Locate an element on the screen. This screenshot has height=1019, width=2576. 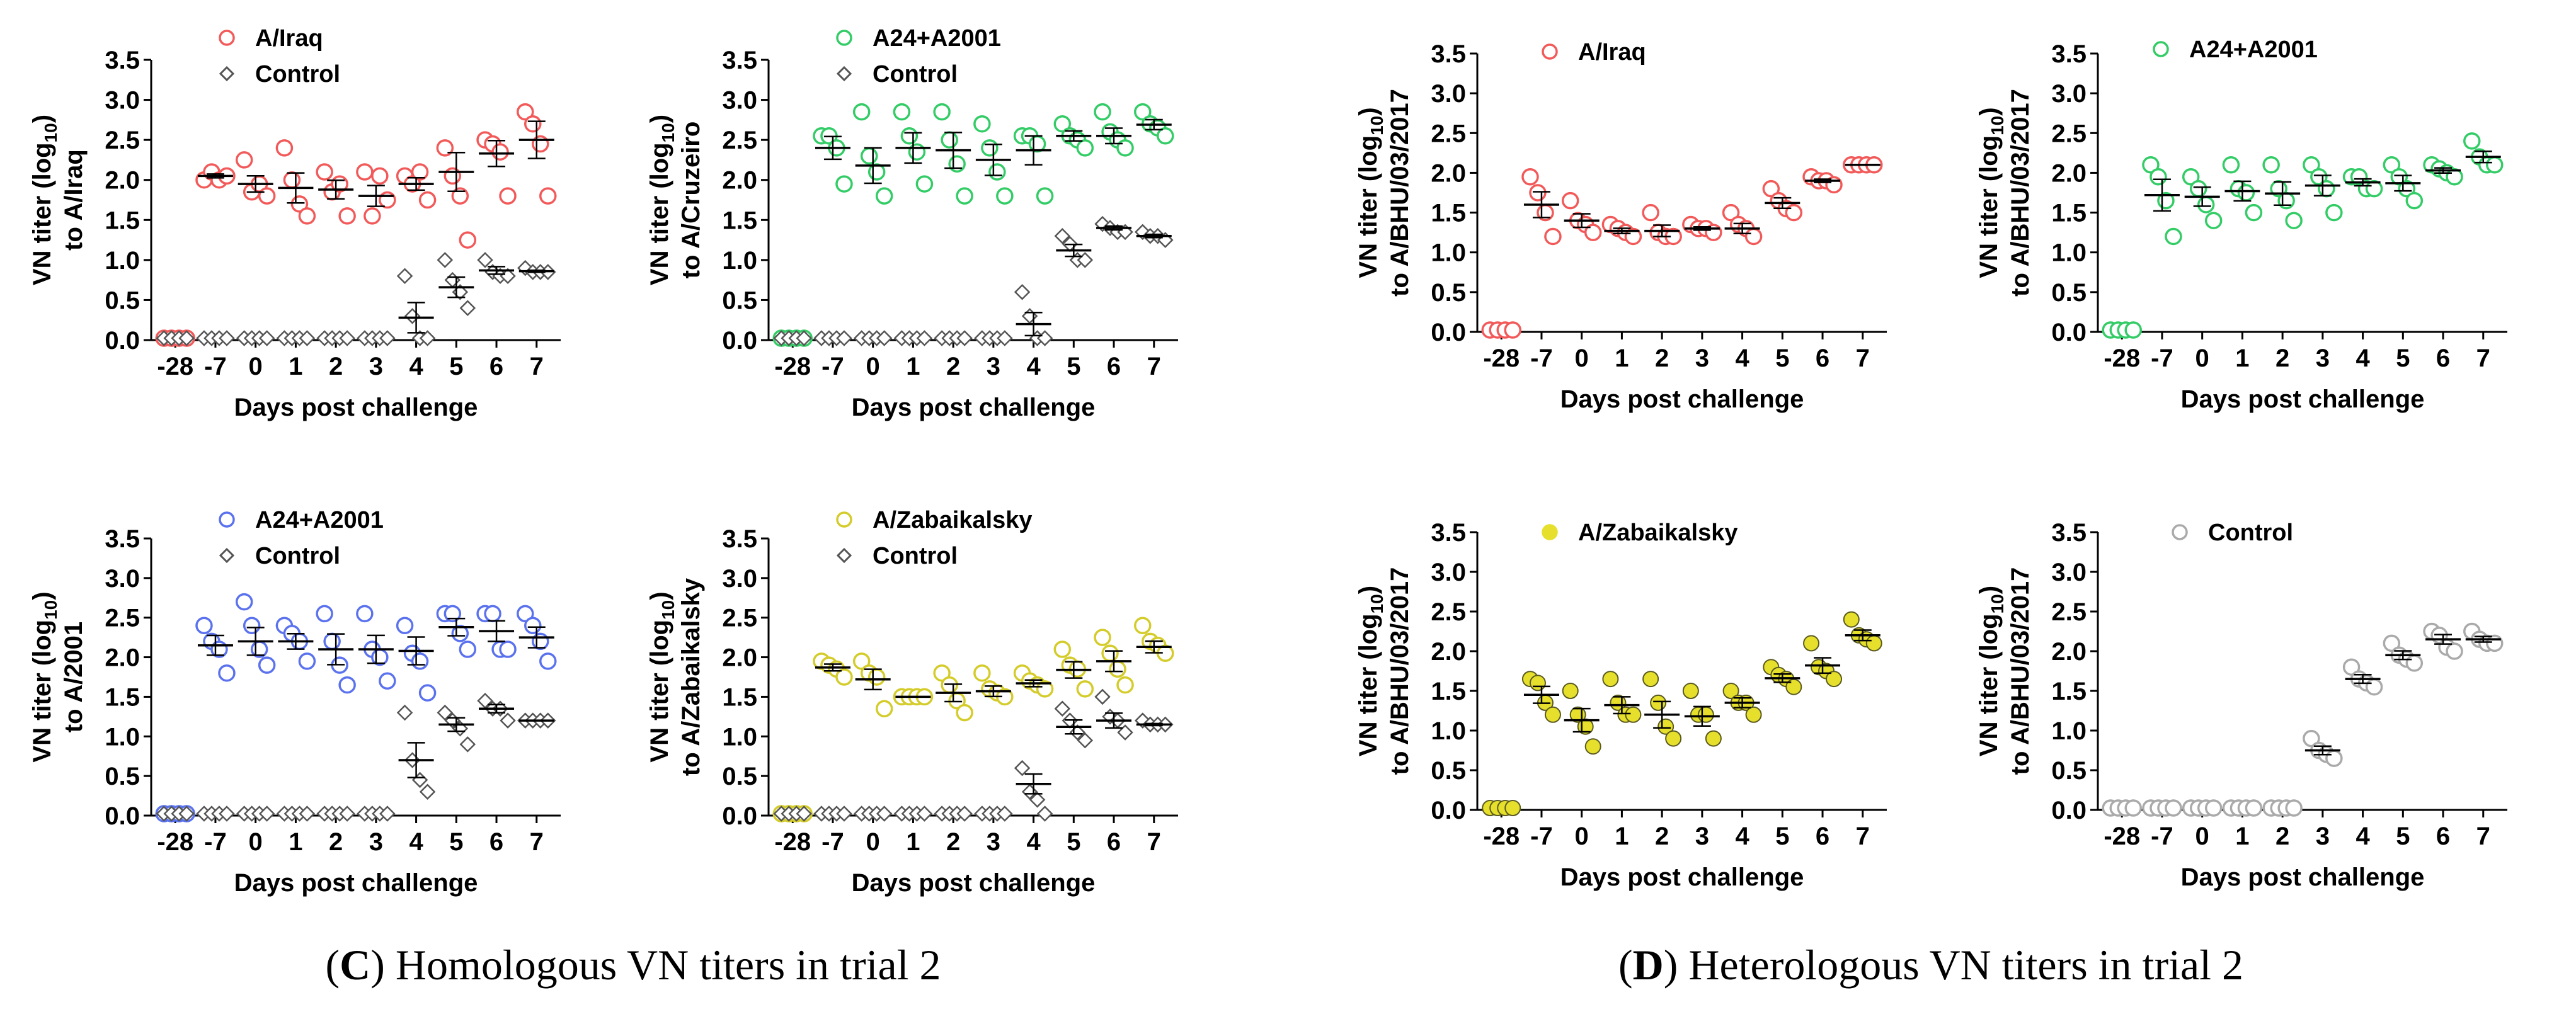
legend-label: A/Iraq is located at coordinates (1612, 52).